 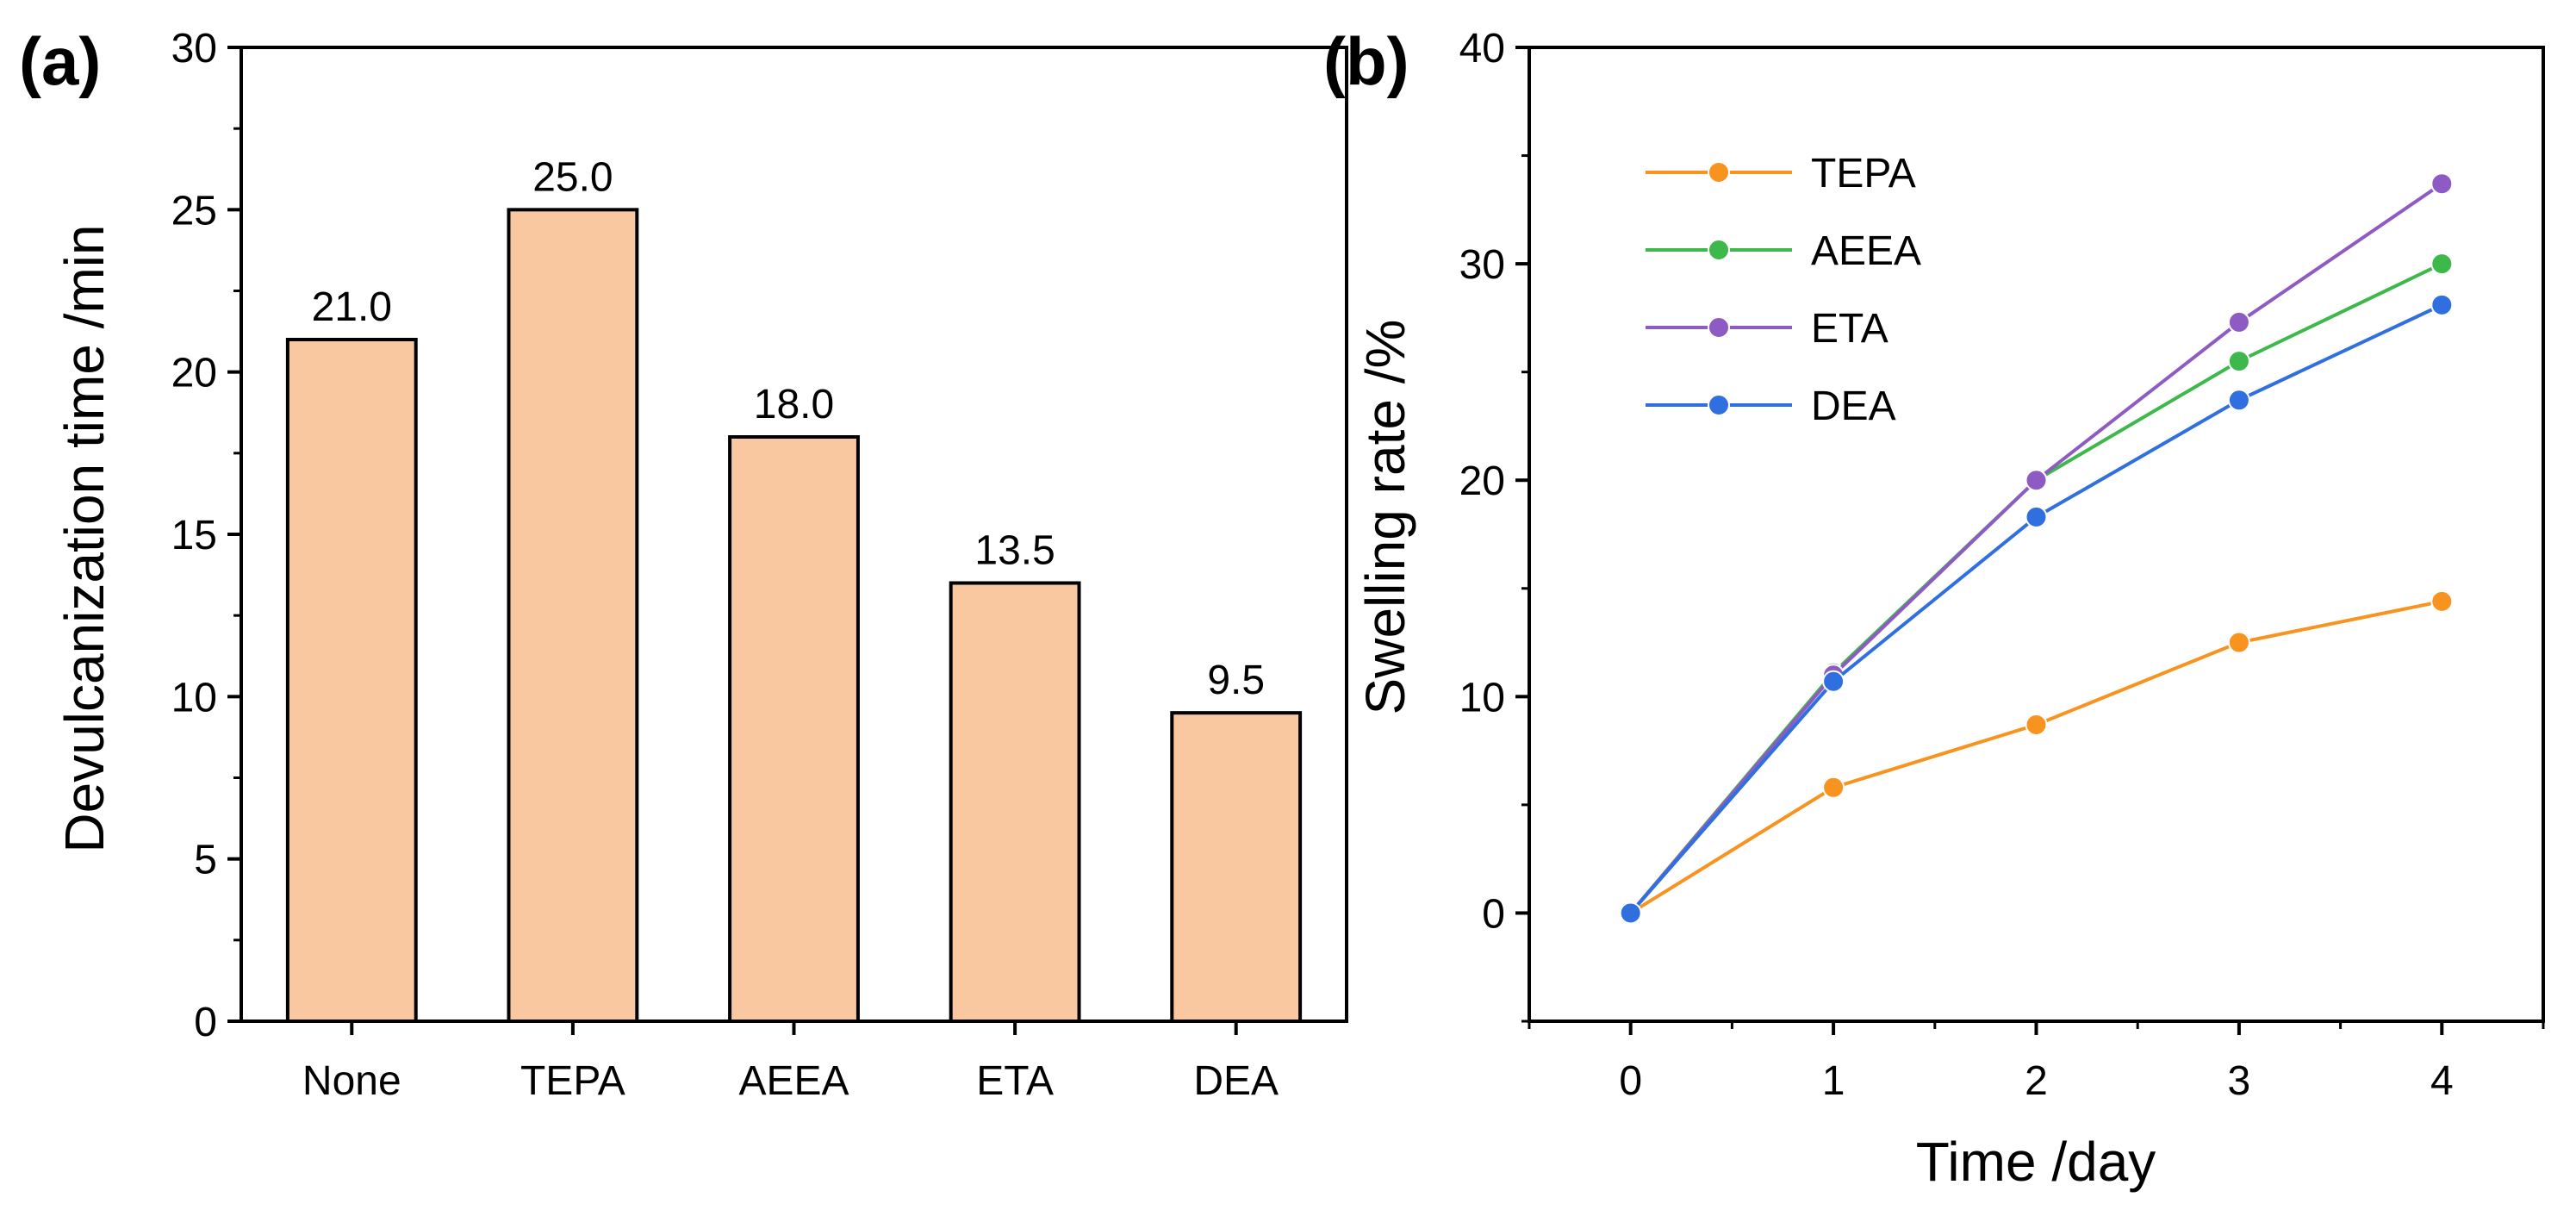 I want to click on line-chart-y-axis-title: Swelling rate /%, so click(x=1385, y=517).